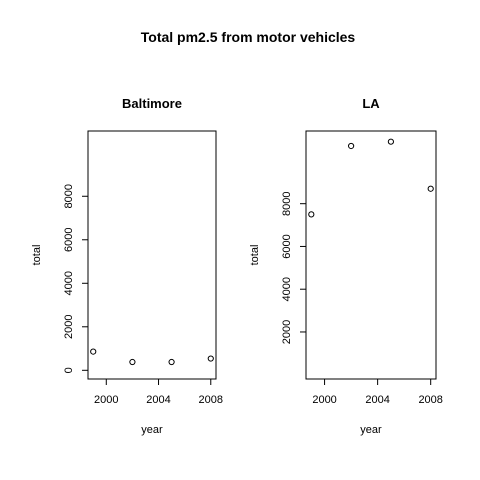 Image resolution: width=480 pixels, height=480 pixels. I want to click on y-tick-label-baltimore-4000: 4000, so click(69, 283).